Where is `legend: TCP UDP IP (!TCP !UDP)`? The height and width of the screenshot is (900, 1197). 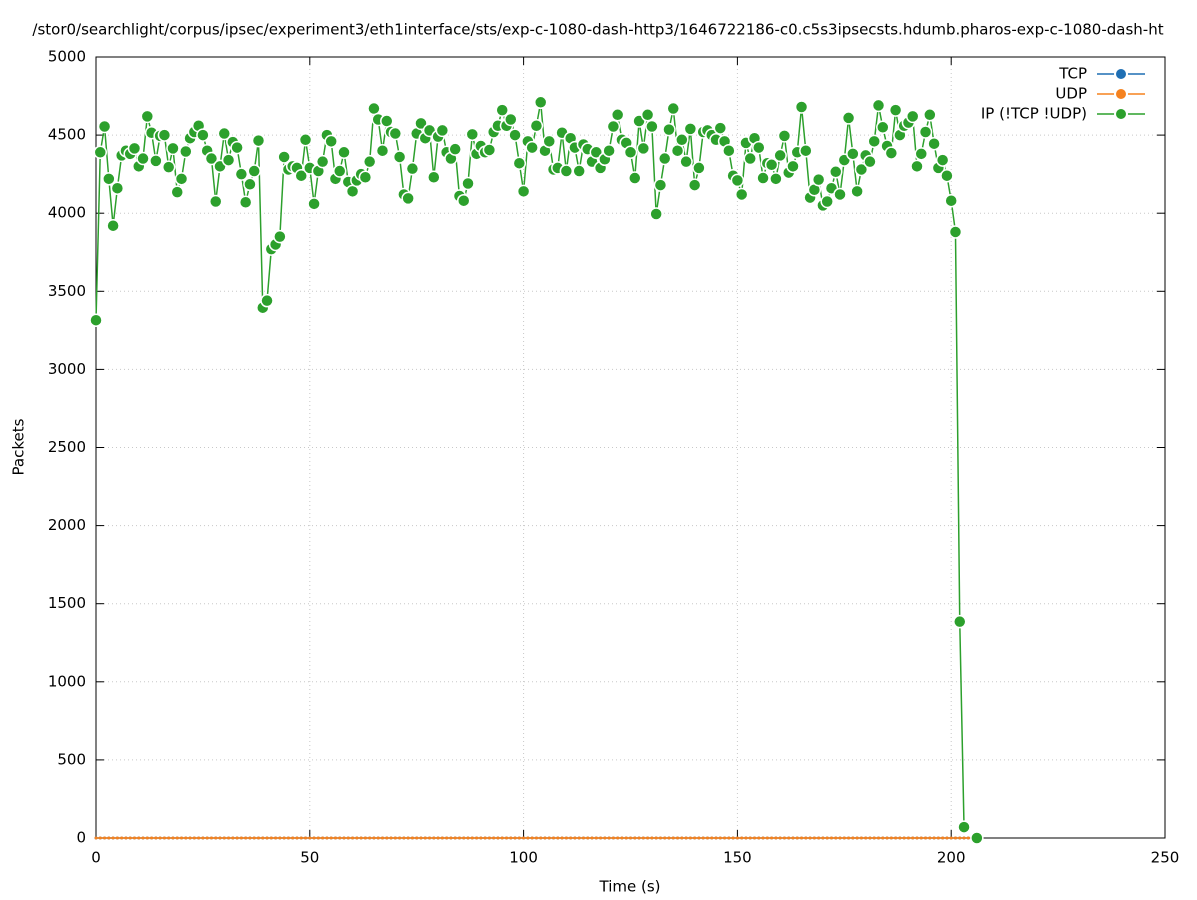 legend: TCP UDP IP (!TCP !UDP) is located at coordinates (1063, 94).